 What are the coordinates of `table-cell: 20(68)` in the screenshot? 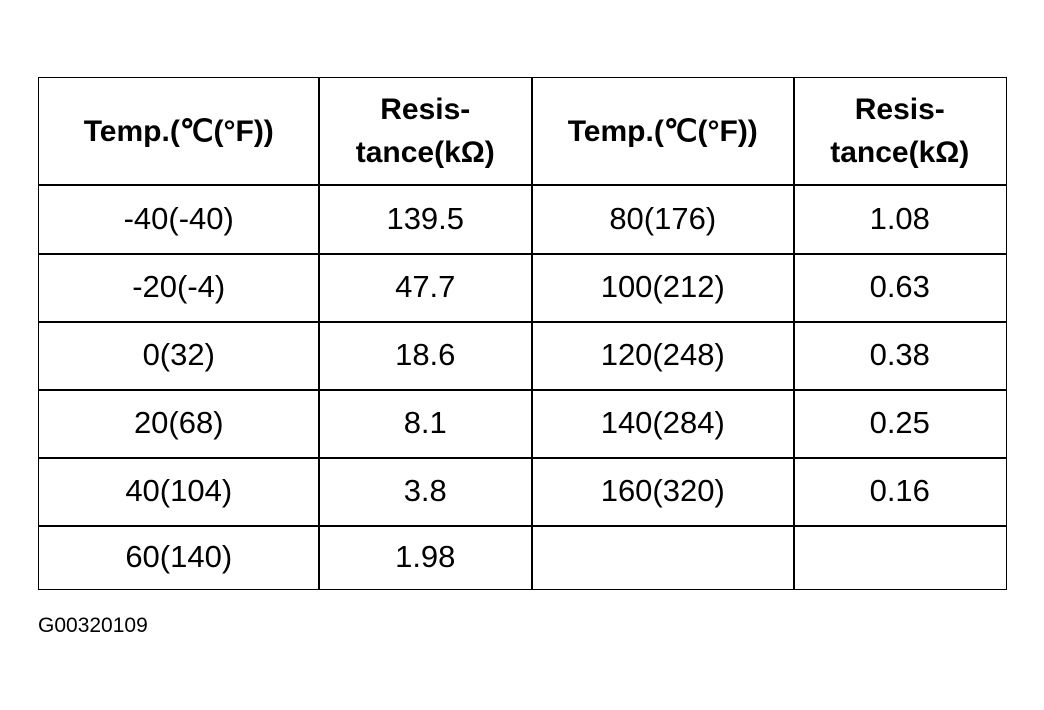 It's located at (179, 424).